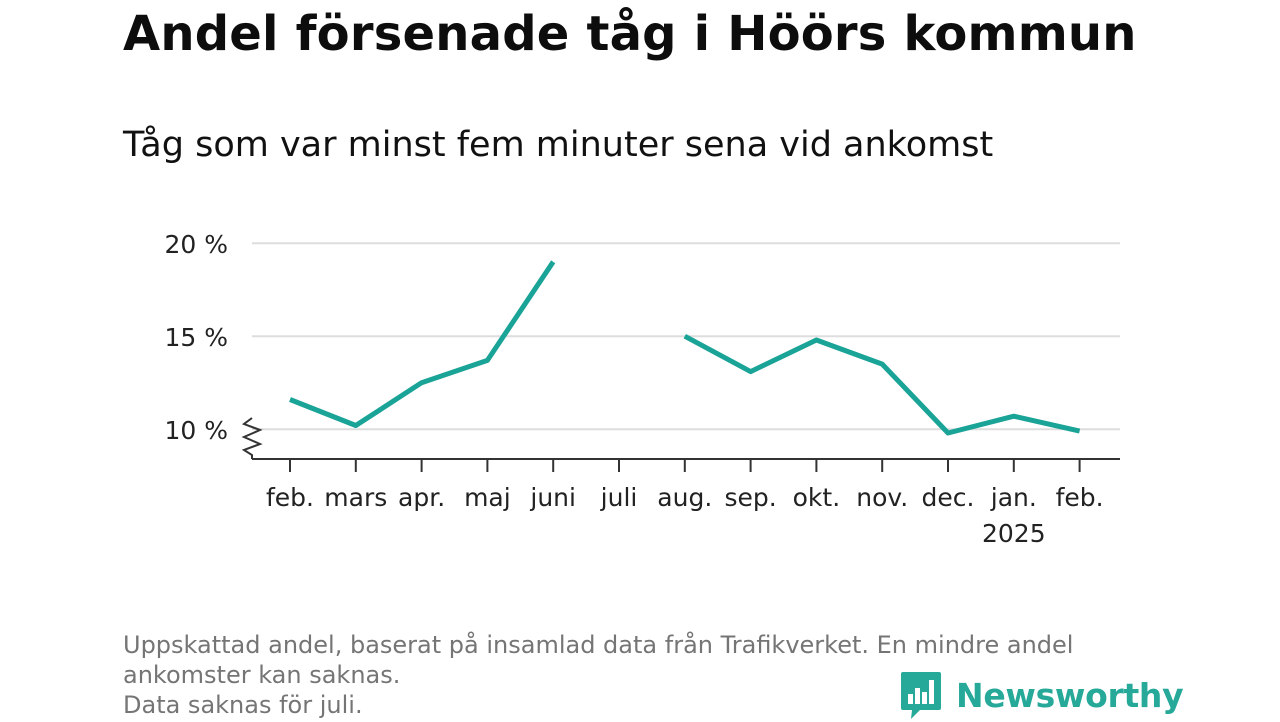 This screenshot has height=722, width=1280. I want to click on x-tick-label: aug., so click(684, 497).